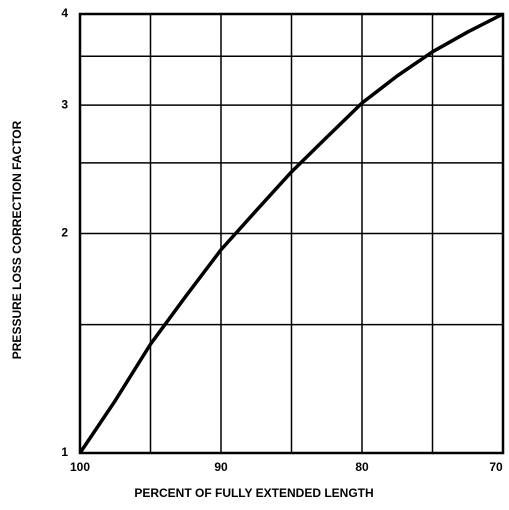 This screenshot has height=510, width=509. I want to click on y-axis-label: PRESSURE LOSS CORRECTION FACTOR, so click(17, 239).